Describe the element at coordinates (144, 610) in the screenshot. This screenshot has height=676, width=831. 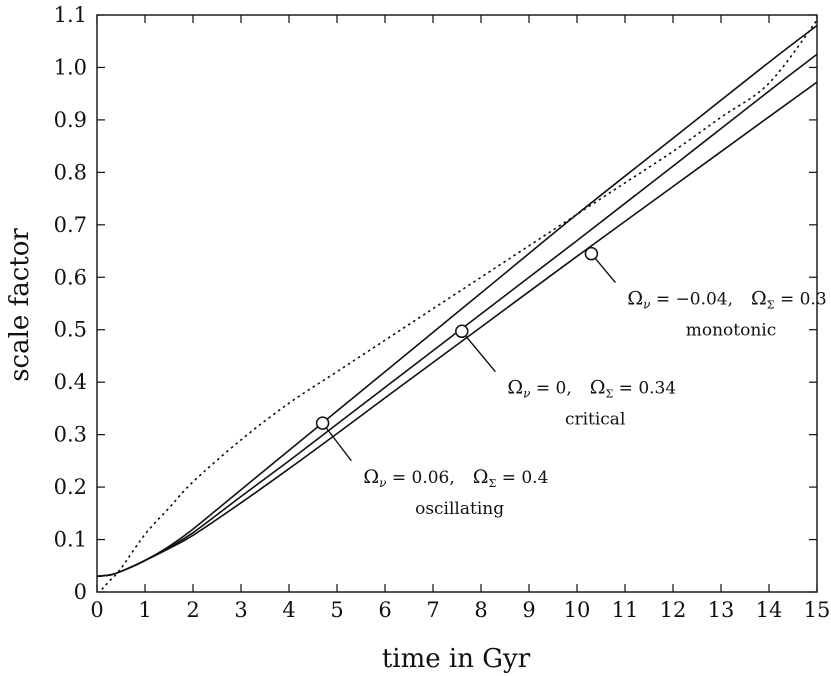
I see `x-tick-label: 1` at that location.